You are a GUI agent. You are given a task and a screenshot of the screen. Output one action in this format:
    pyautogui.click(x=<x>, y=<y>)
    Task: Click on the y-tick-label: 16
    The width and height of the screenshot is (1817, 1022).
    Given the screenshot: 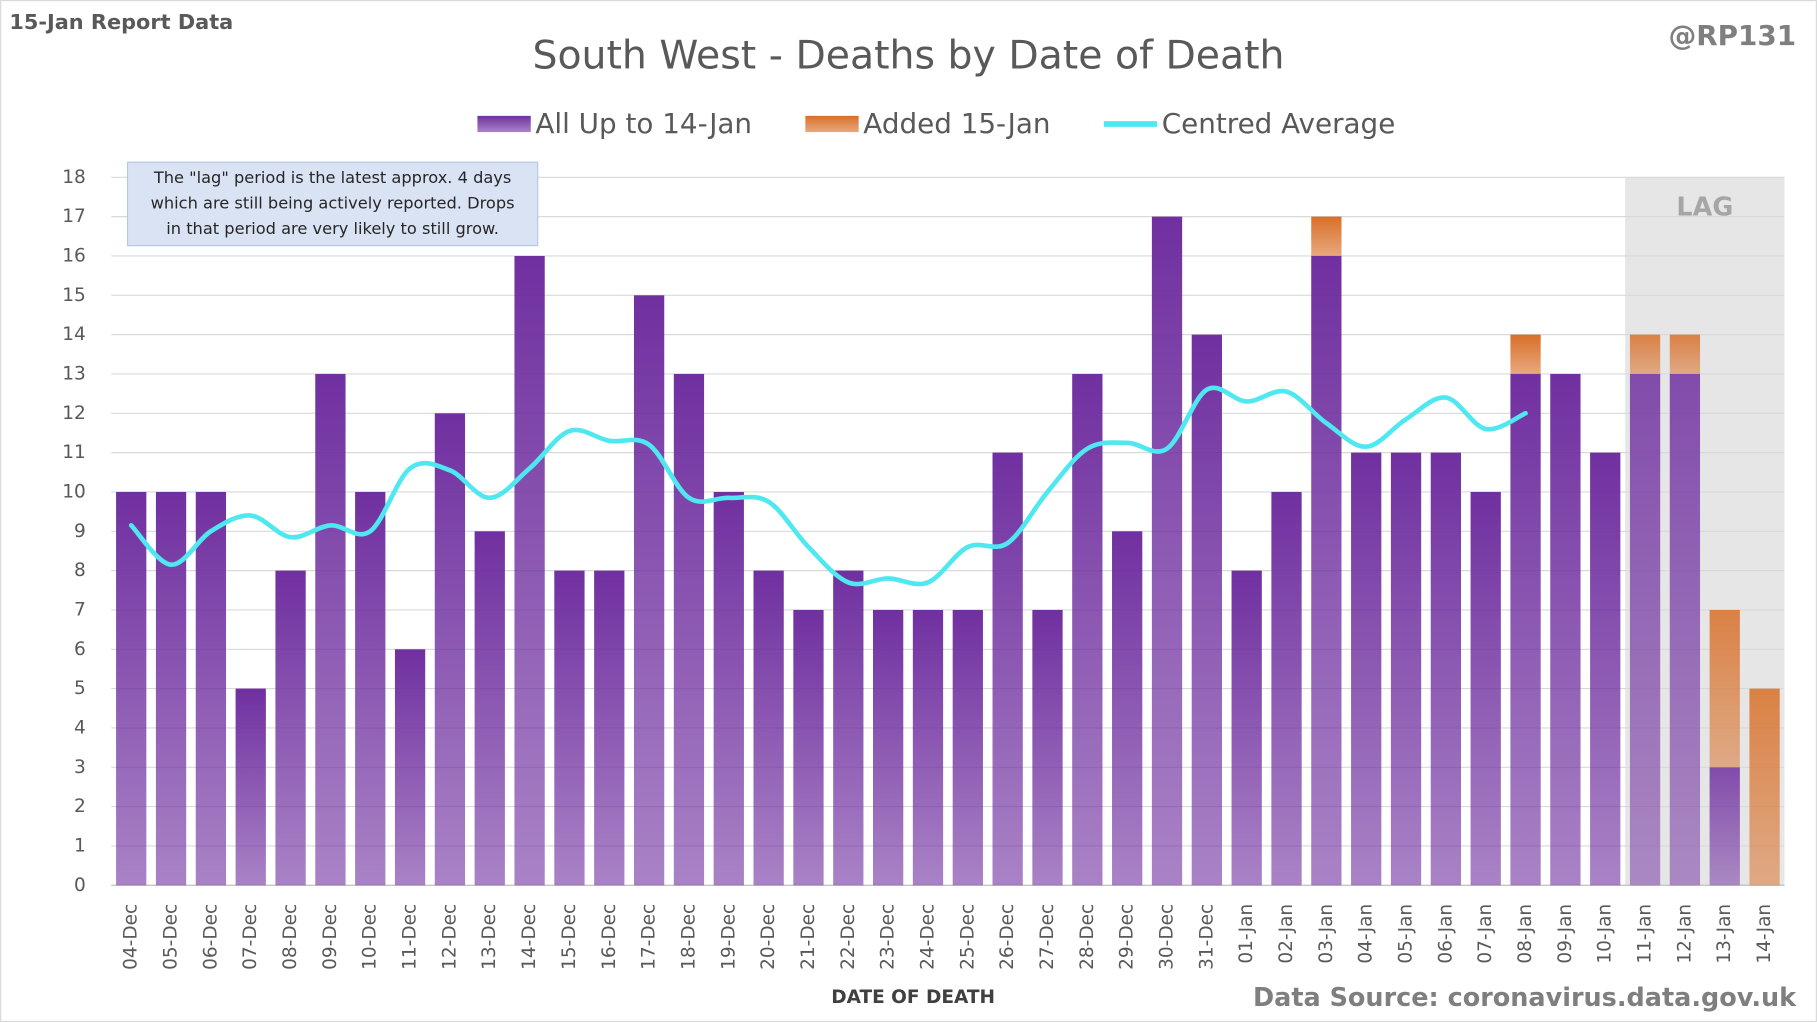 What is the action you would take?
    pyautogui.click(x=74, y=255)
    